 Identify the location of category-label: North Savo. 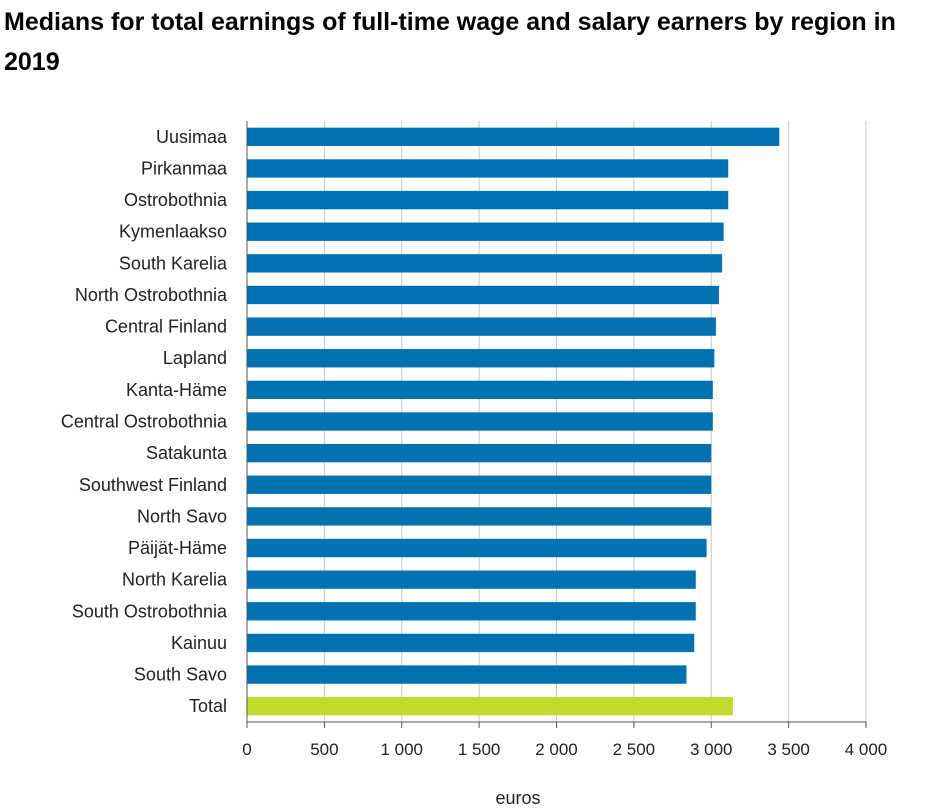
(182, 516).